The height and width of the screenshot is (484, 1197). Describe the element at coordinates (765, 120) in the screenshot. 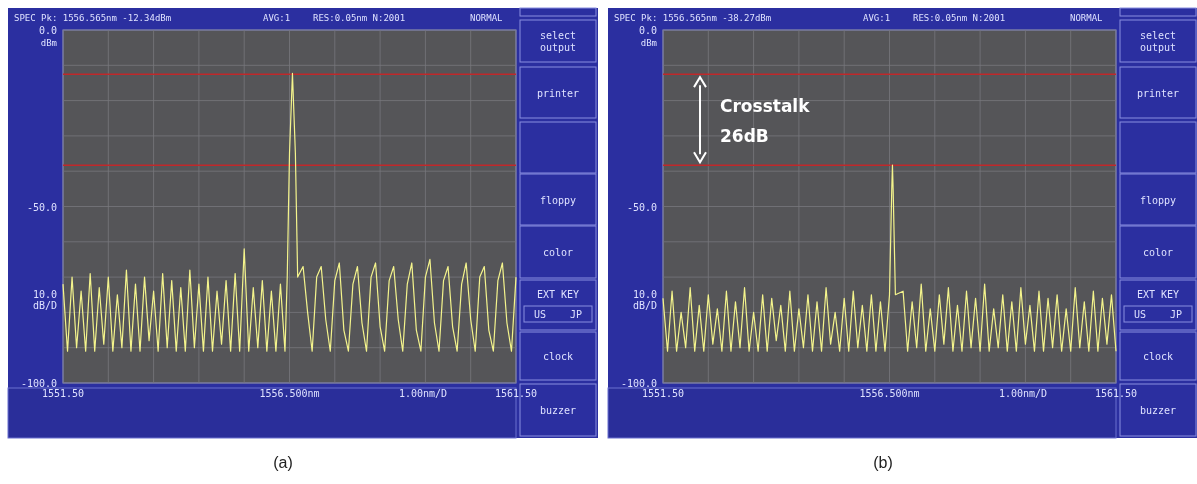

I see `annotation: Crosstalk 26dB` at that location.